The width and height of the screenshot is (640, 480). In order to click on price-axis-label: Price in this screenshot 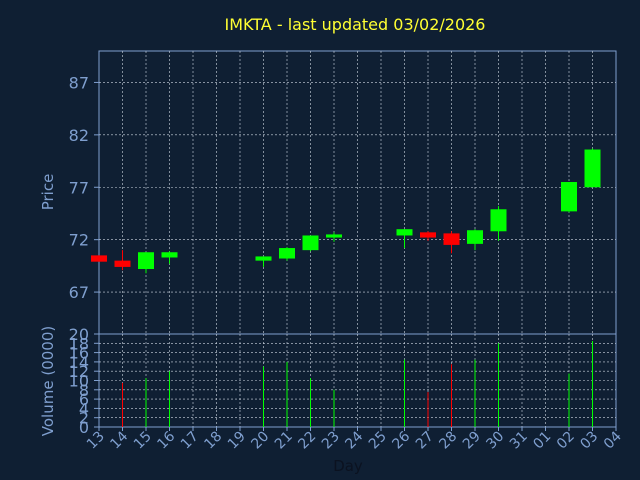, I will do `click(48, 192)`.